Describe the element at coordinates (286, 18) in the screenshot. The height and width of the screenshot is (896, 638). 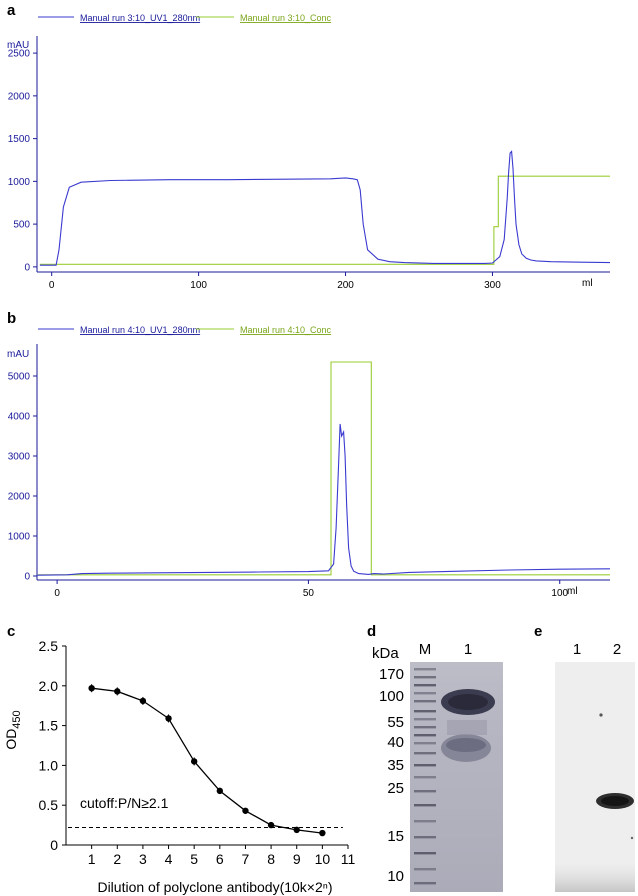
I see `legend-label-a-conc: Manual run 3:10_Conc` at that location.